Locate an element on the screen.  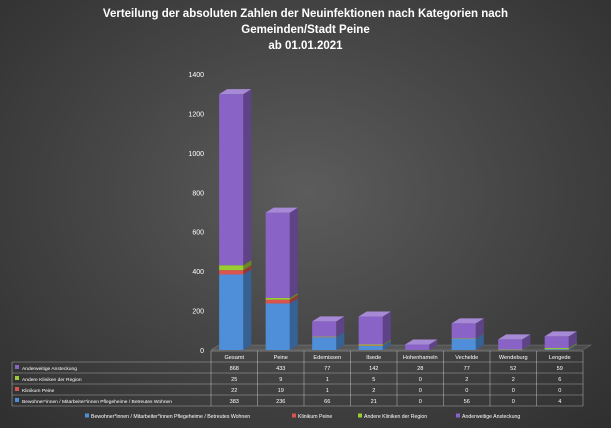
chart-title-line-2: Gemeinden/Stadt Peine is located at coordinates (305, 30).